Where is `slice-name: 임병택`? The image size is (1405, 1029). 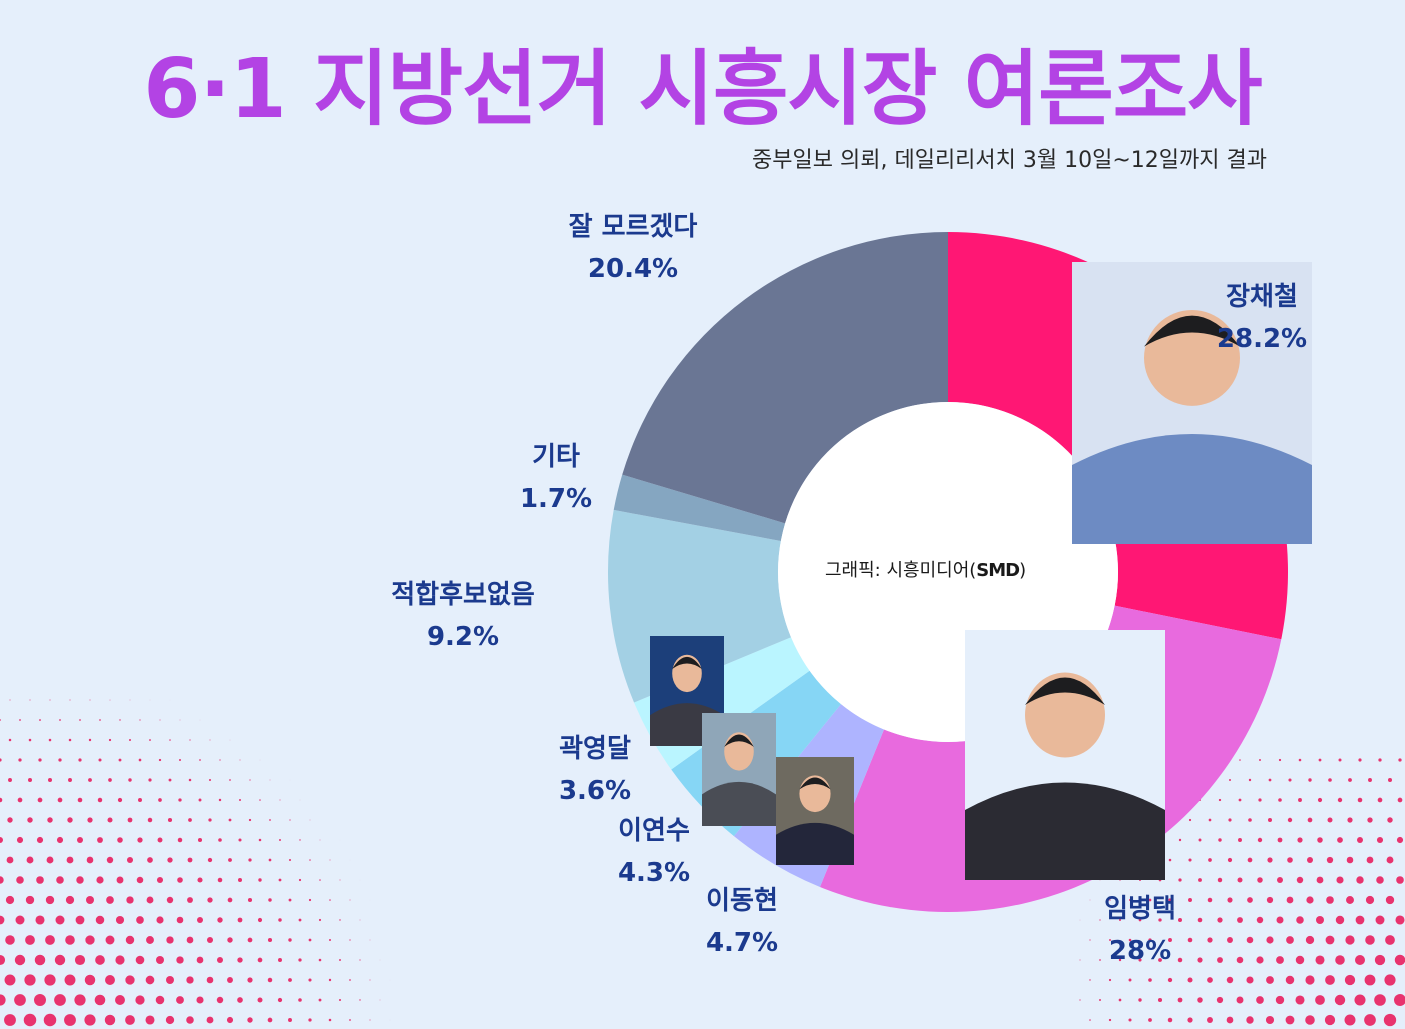 slice-name: 임병택 is located at coordinates (1140, 909).